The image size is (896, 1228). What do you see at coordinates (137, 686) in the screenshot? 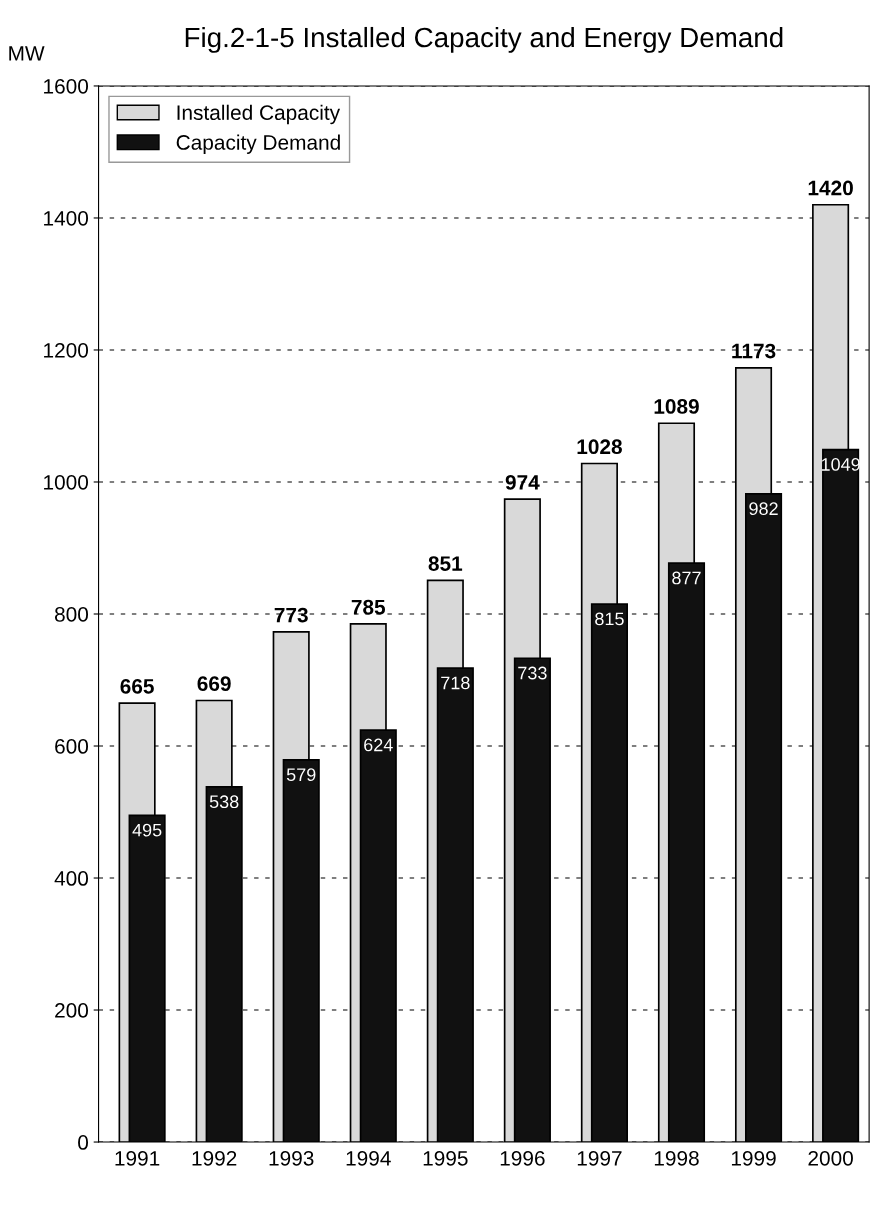
I see `data-label: 665` at bounding box center [137, 686].